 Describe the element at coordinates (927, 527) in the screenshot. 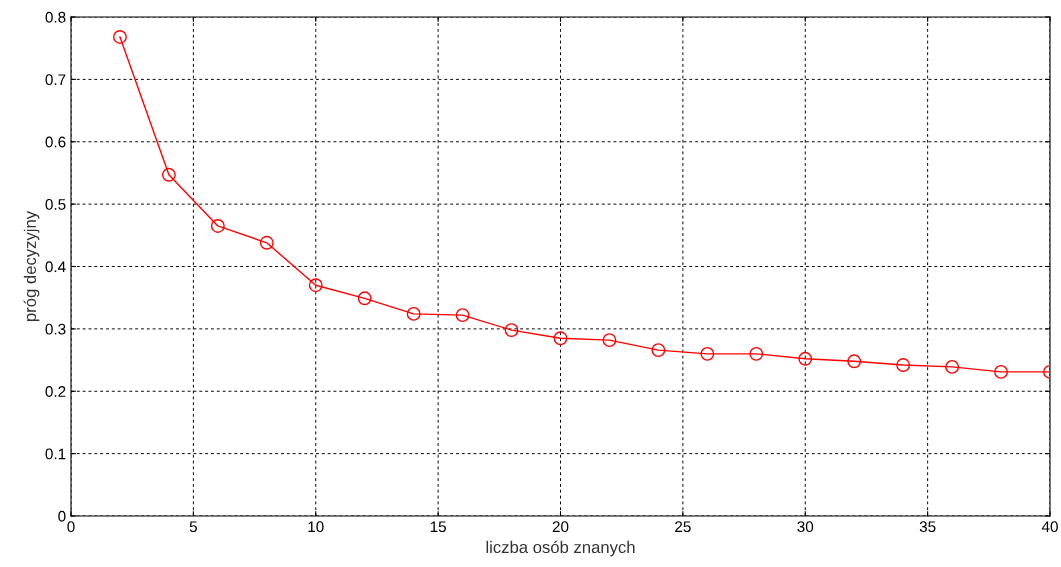

I see `x-tick-label: 35` at that location.